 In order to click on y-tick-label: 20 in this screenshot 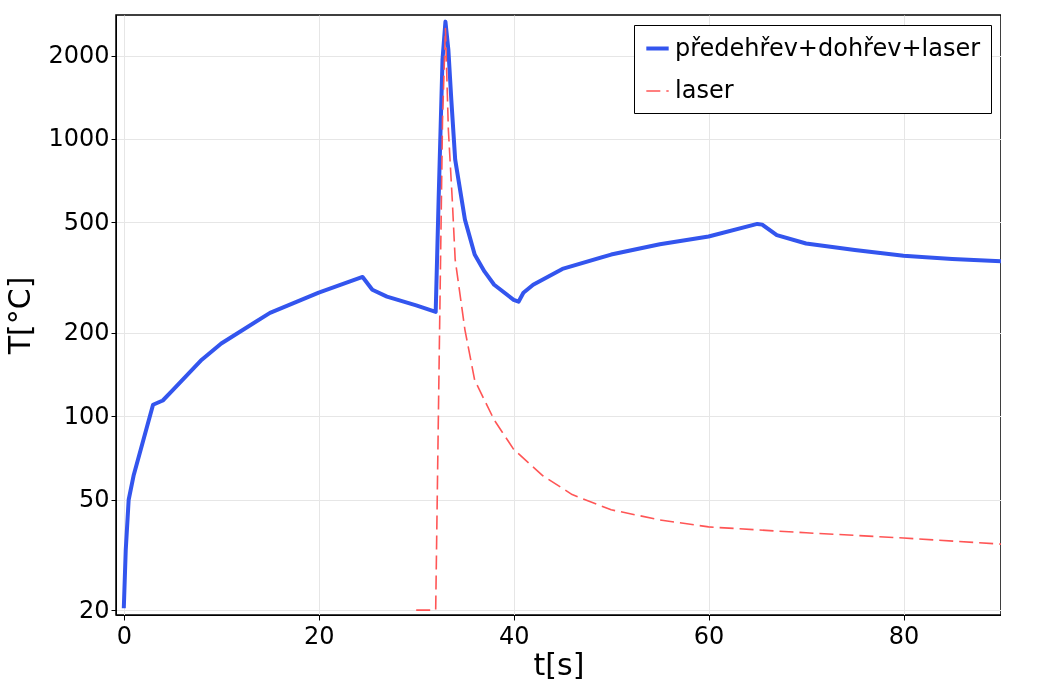, I will do `click(94, 609)`.